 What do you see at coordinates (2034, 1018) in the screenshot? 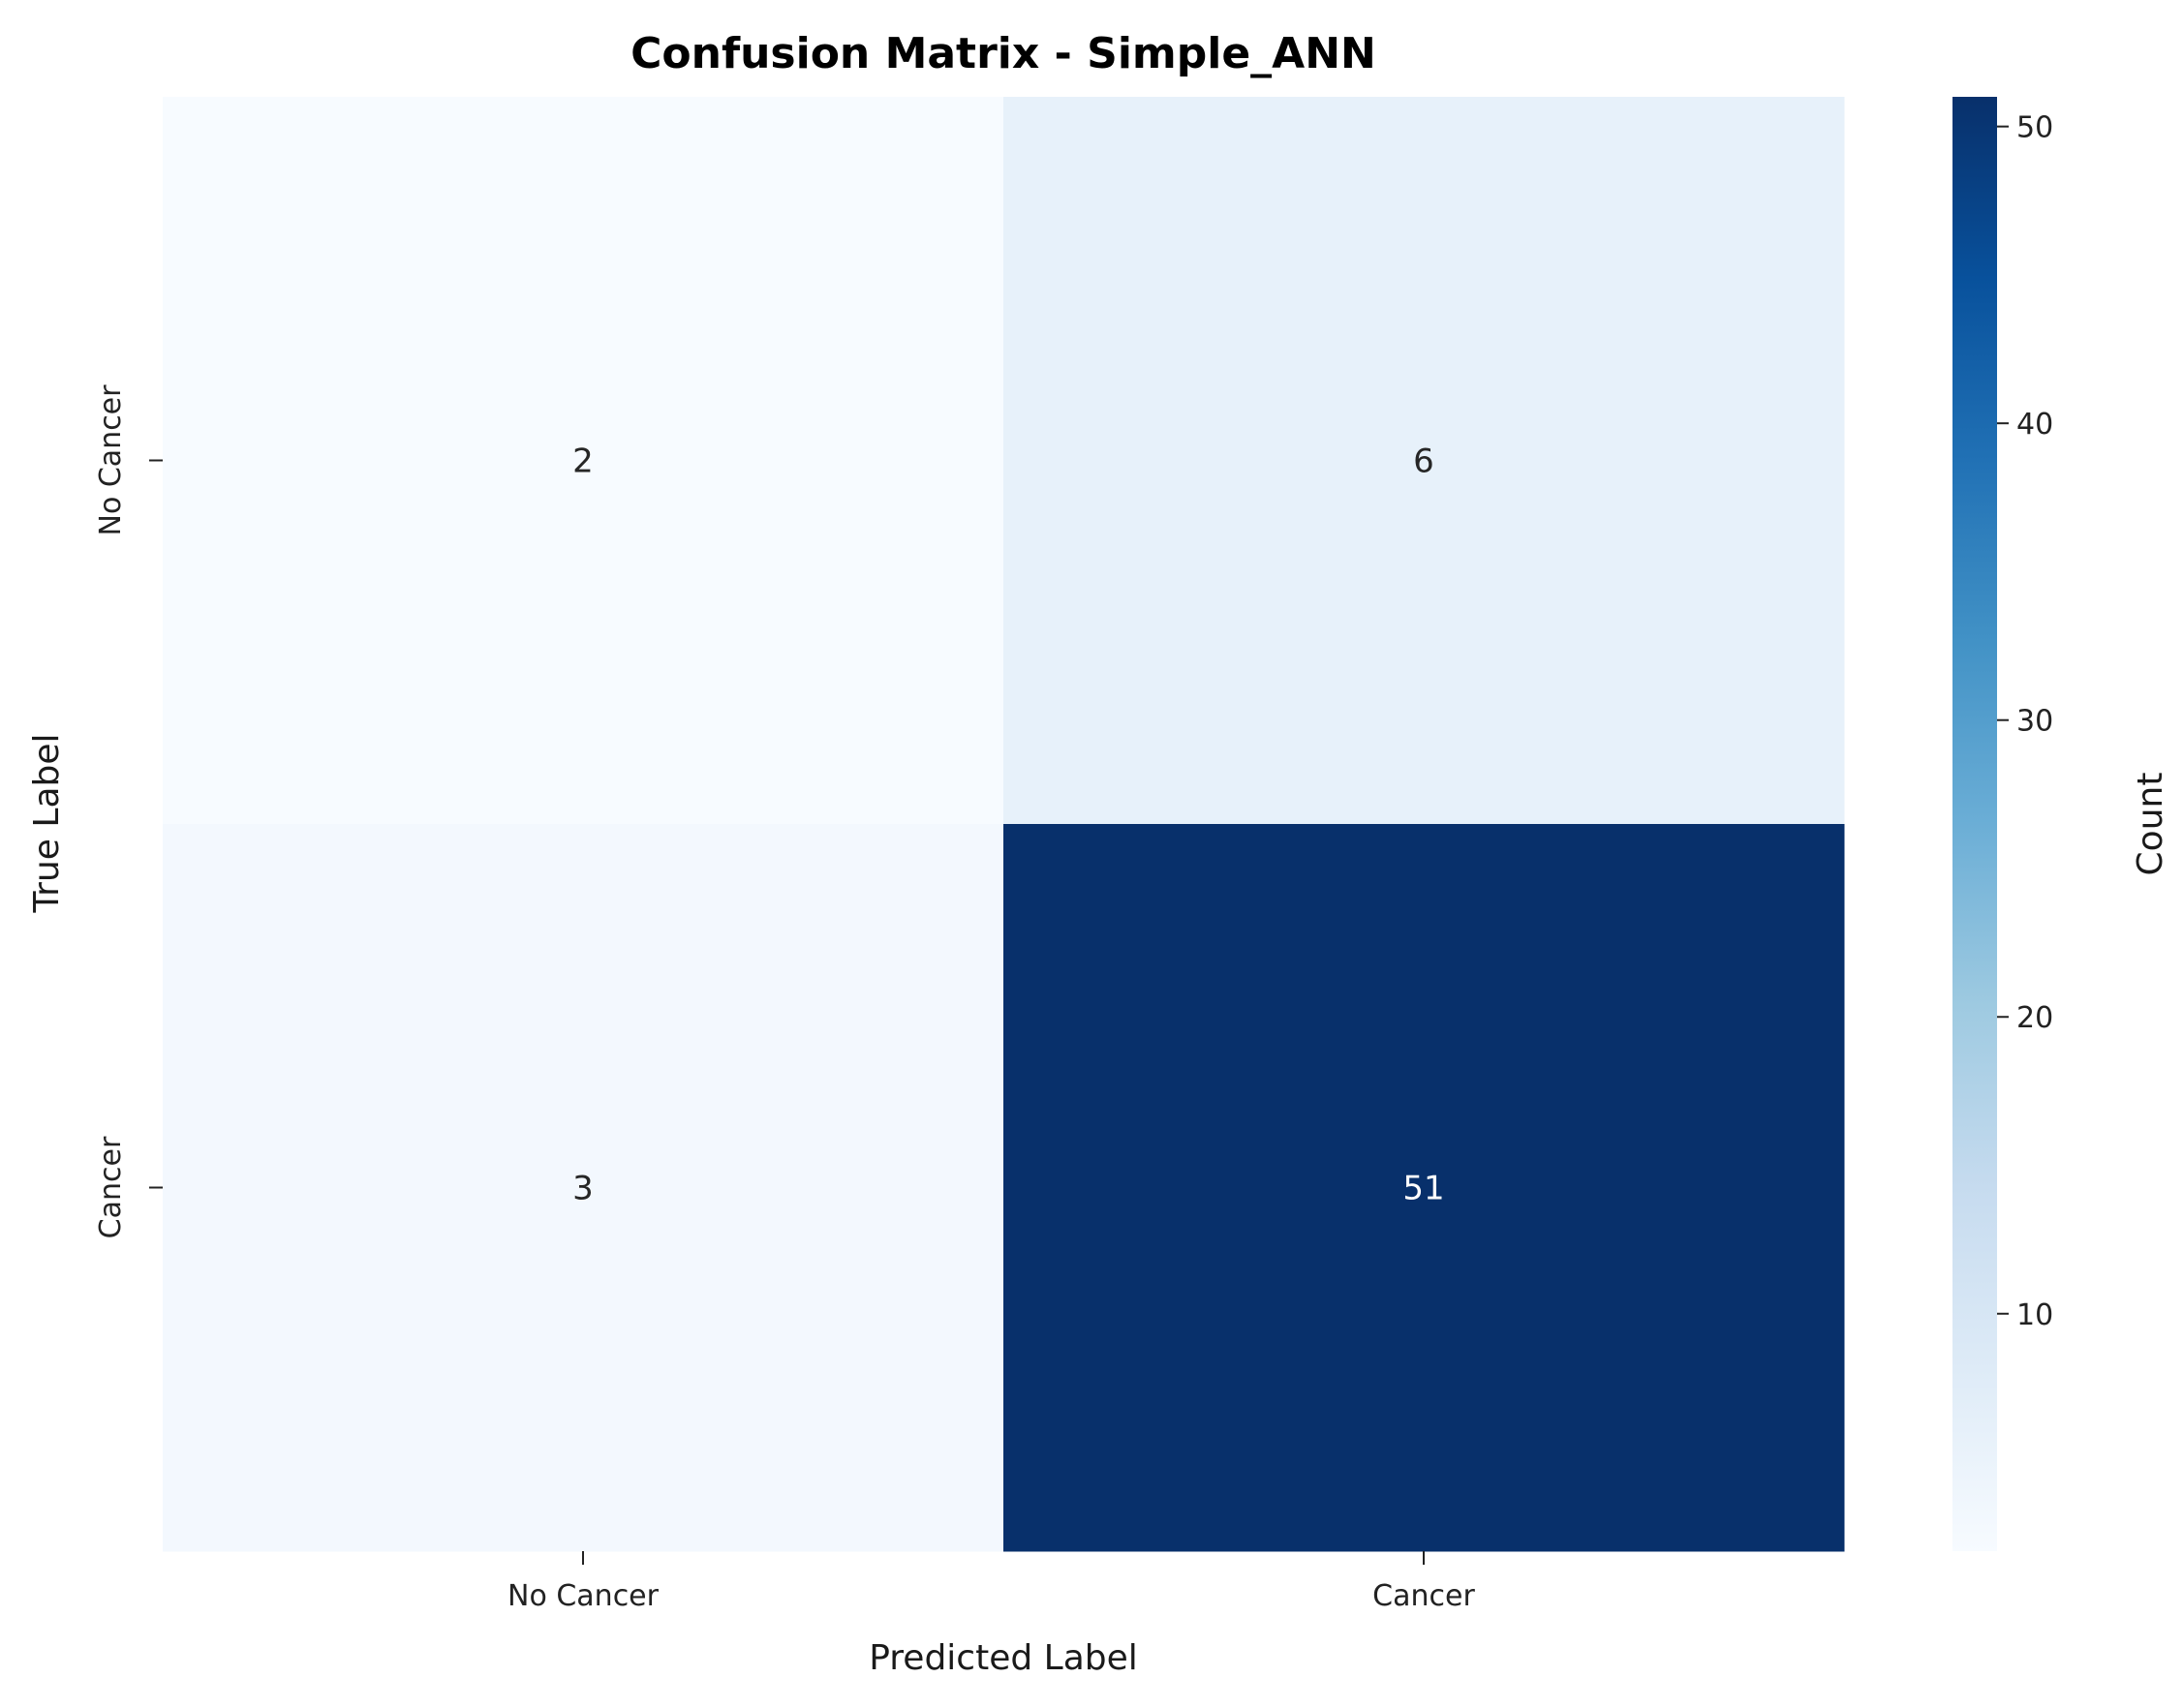
I see `colorbar-tick-label: 20` at bounding box center [2034, 1018].